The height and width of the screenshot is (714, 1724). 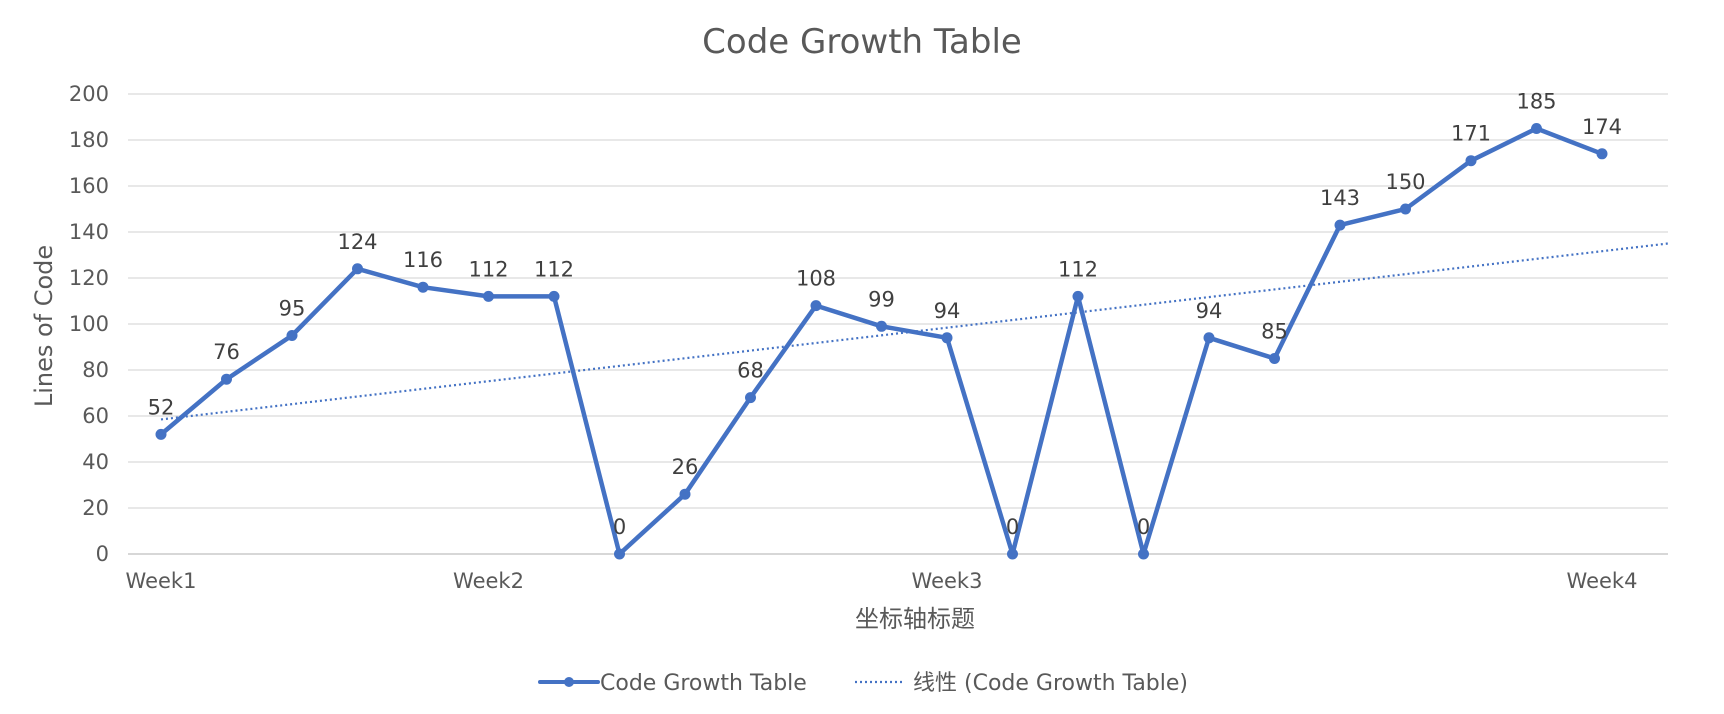 I want to click on data-label: 174, so click(x=1602, y=127).